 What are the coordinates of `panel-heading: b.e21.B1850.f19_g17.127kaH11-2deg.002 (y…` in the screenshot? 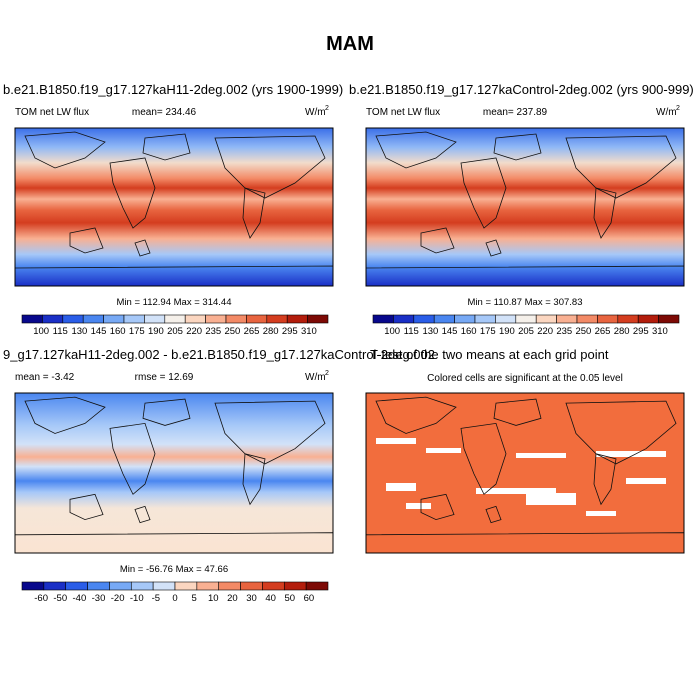 It's located at (173, 89).